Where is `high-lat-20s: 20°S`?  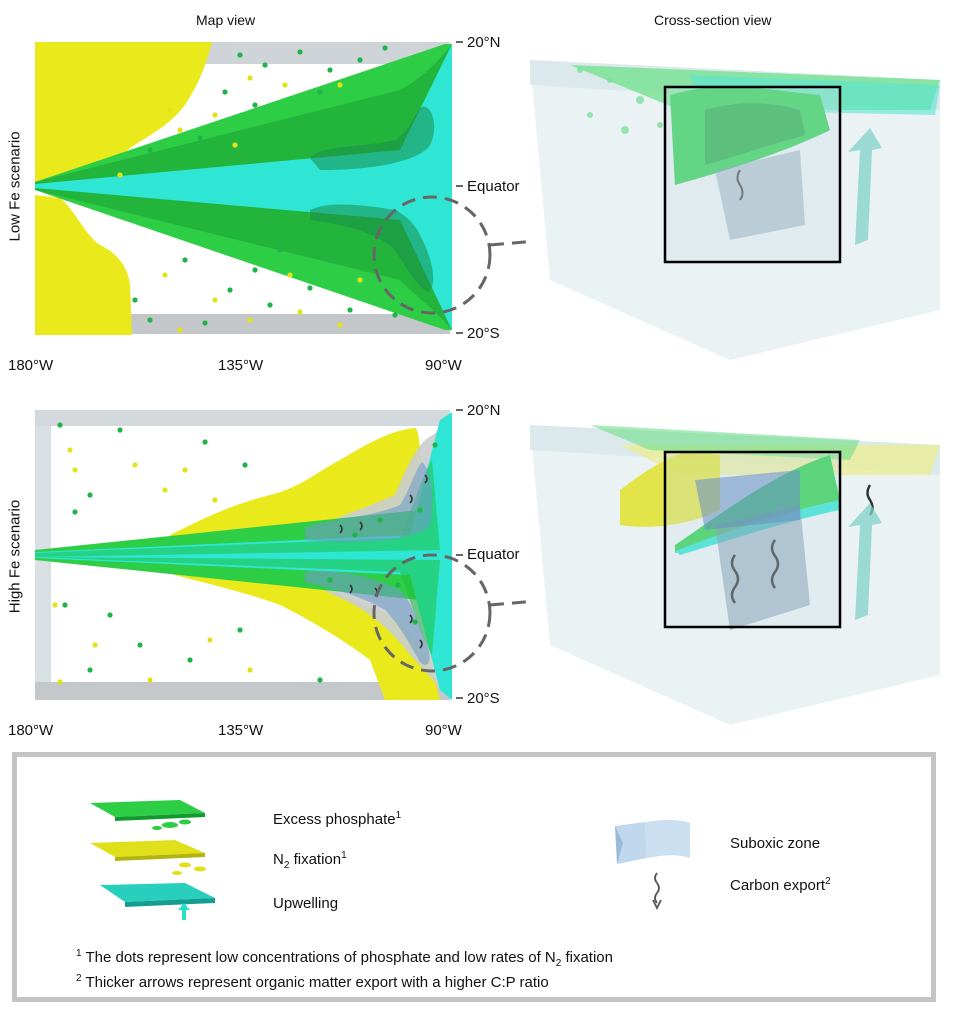 high-lat-20s: 20°S is located at coordinates (483, 698).